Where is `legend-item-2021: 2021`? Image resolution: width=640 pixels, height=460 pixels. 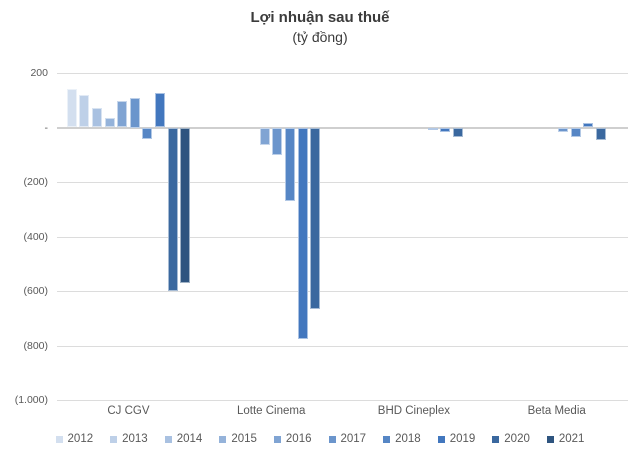
legend-item-2021: 2021 is located at coordinates (565, 439).